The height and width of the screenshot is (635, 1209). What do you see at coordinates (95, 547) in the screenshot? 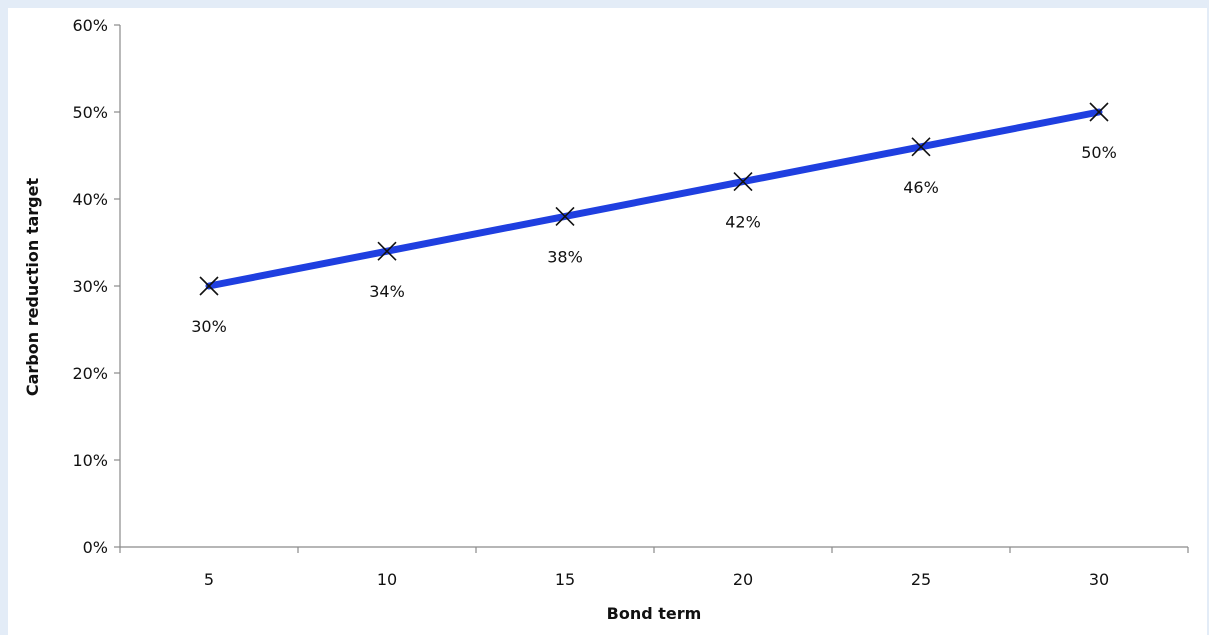
I see `y-tick-label: 0%` at bounding box center [95, 547].